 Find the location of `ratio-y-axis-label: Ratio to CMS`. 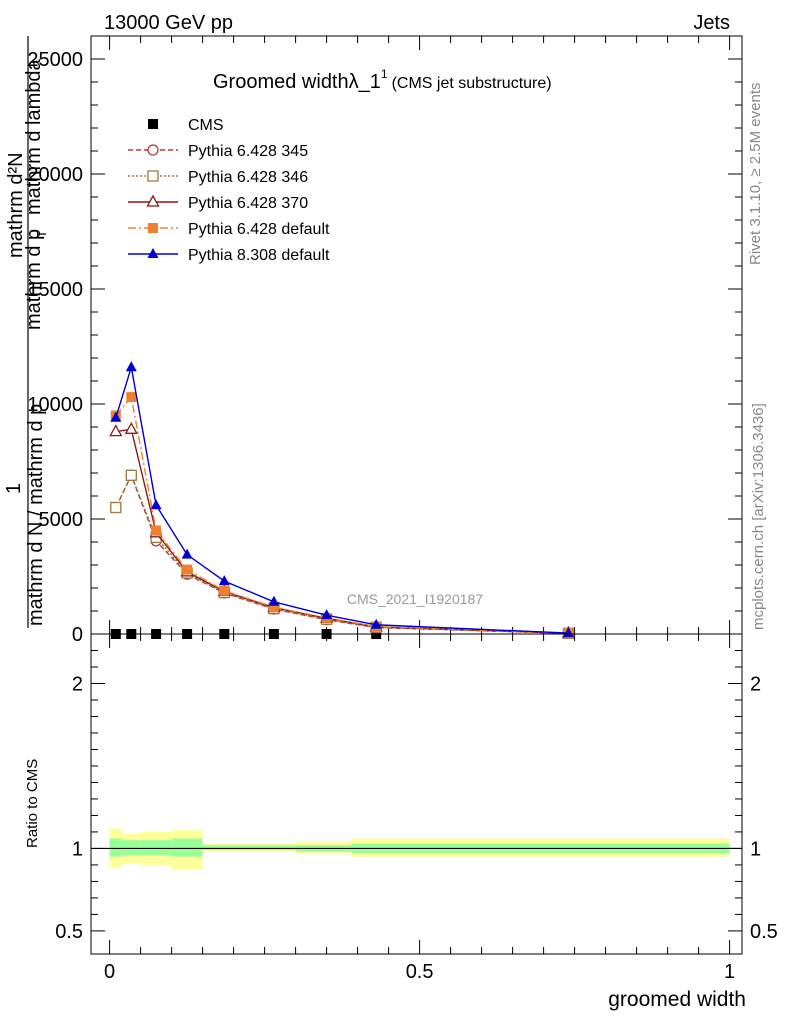

ratio-y-axis-label: Ratio to CMS is located at coordinates (32, 803).